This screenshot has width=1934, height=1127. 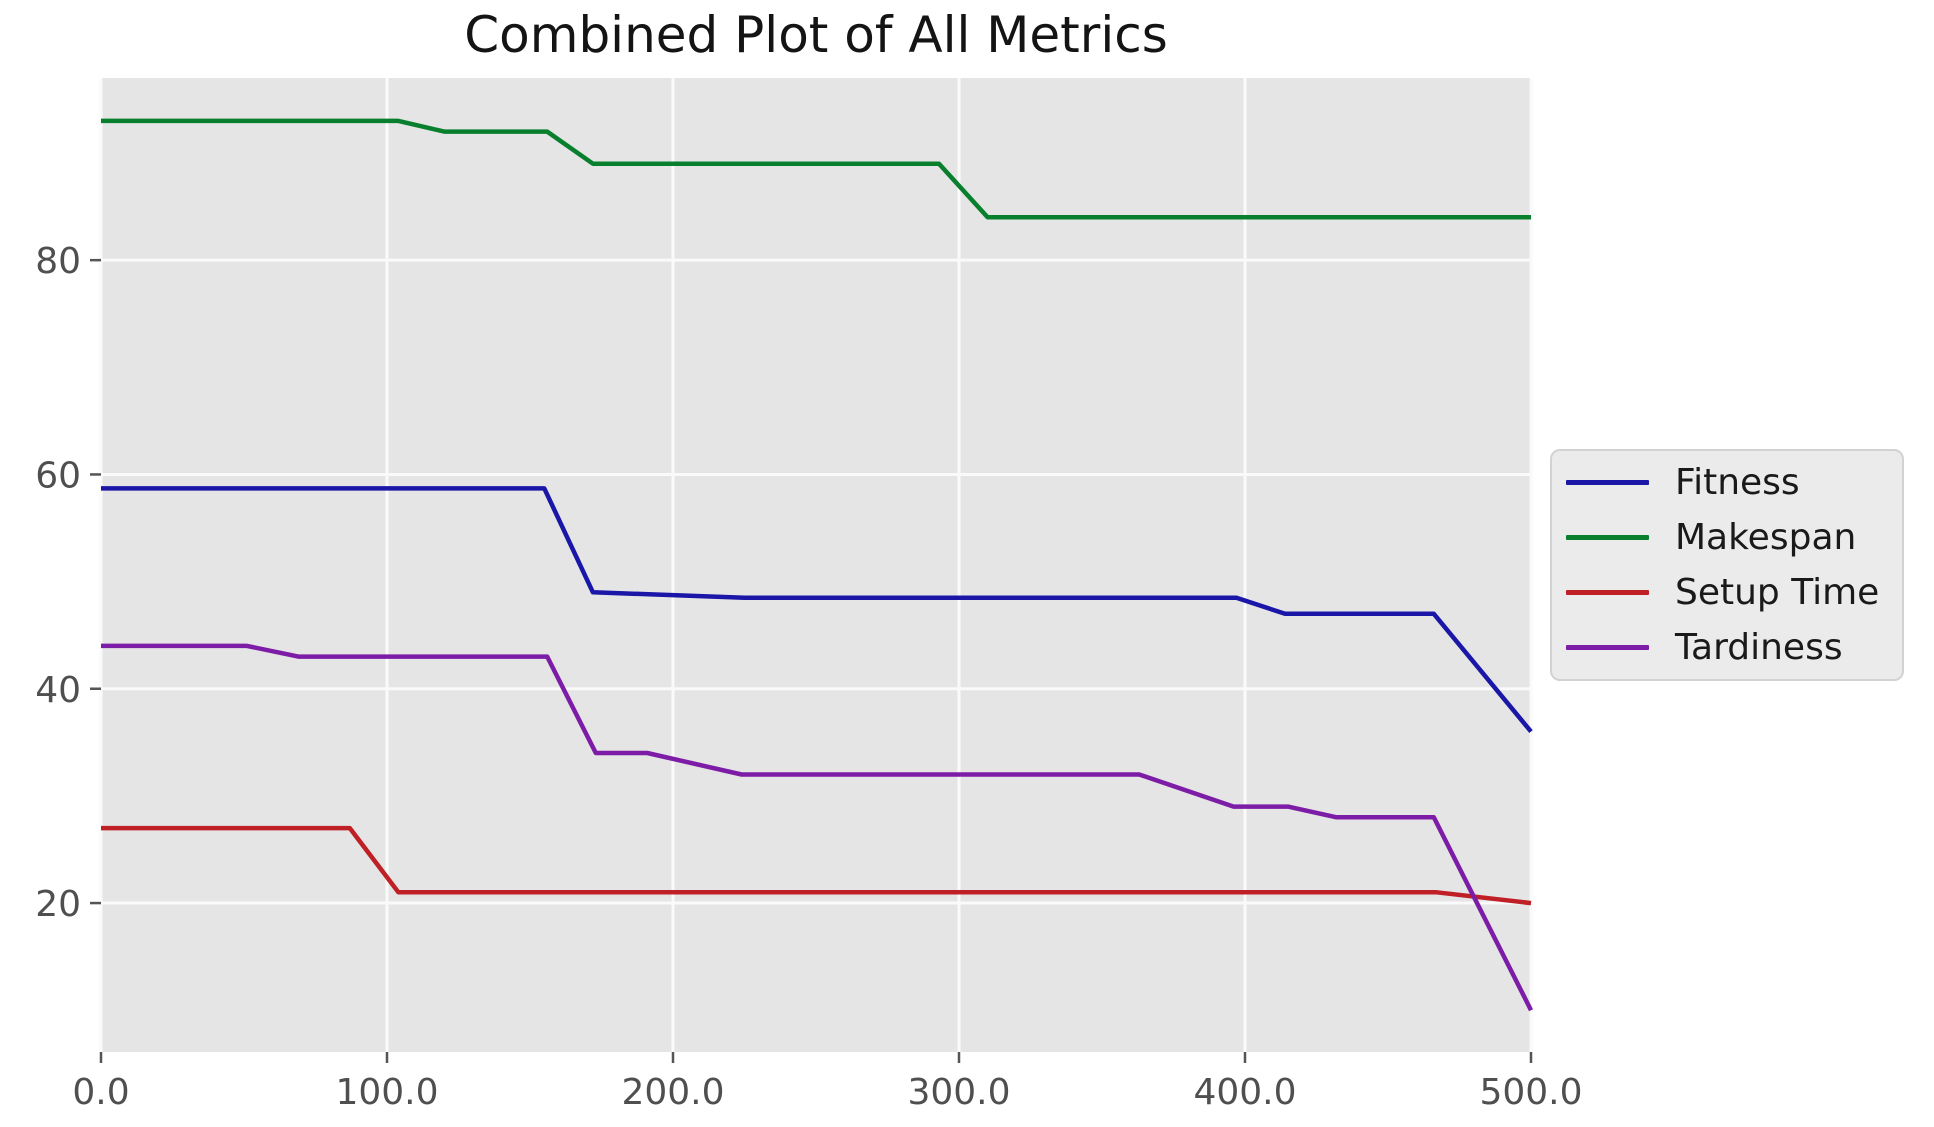 I want to click on y-tick-label-20: 20, so click(x=58, y=904).